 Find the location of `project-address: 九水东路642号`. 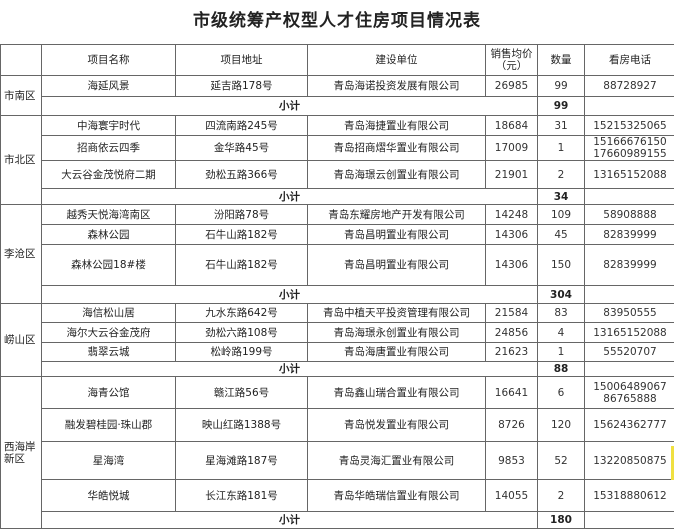

project-address: 九水东路642号 is located at coordinates (242, 313).